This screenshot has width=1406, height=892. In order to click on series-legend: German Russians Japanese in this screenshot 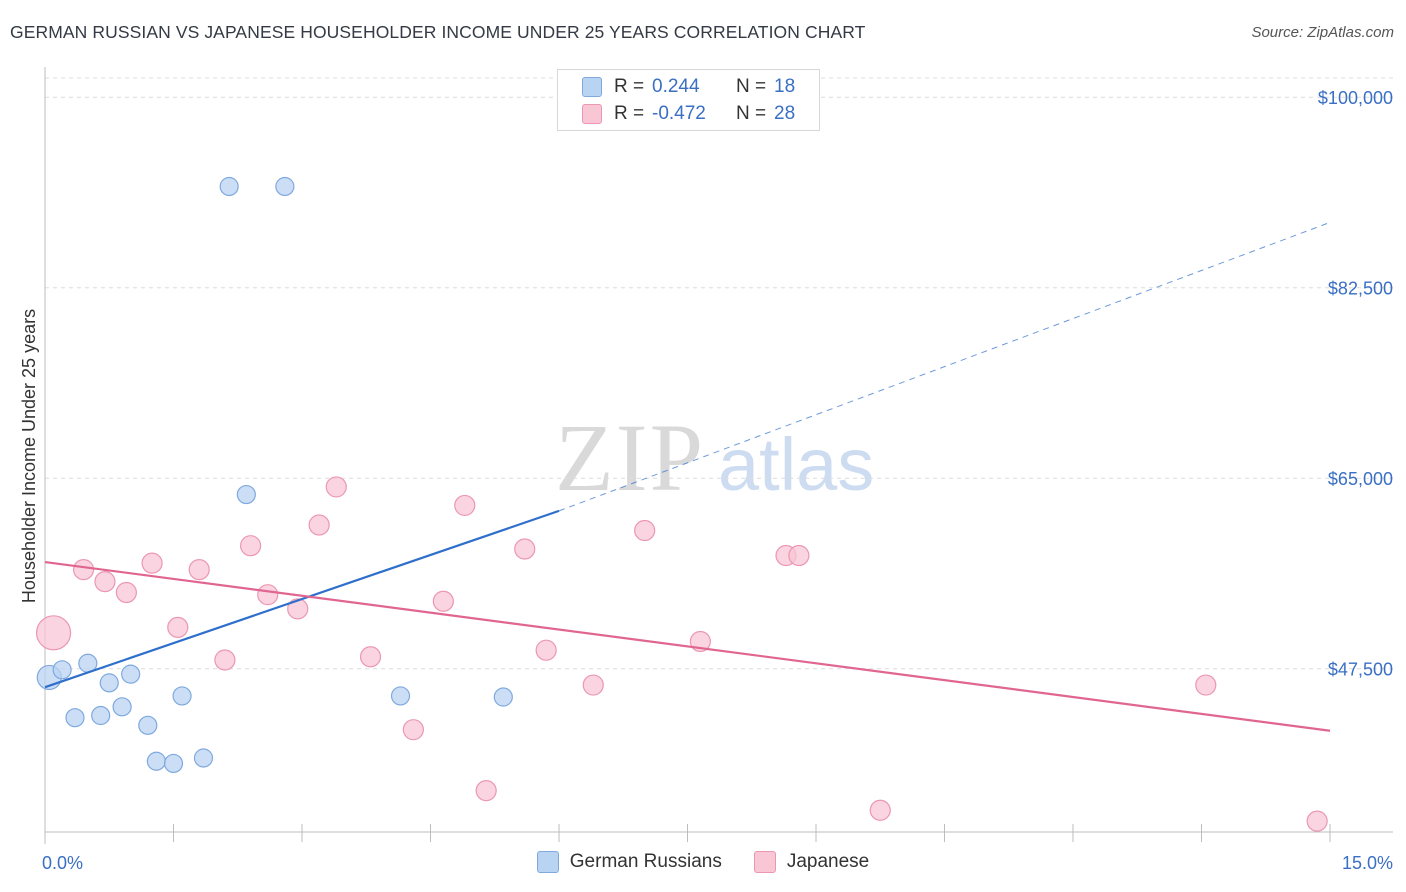, I will do `click(703, 862)`.